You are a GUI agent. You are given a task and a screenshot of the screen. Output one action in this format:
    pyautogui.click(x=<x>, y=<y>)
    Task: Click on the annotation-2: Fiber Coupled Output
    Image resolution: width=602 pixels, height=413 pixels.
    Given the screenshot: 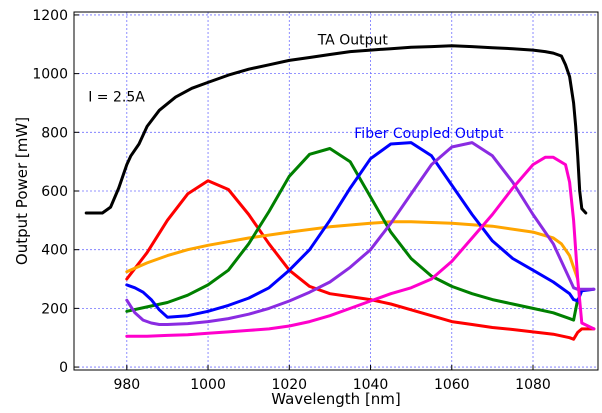 What is the action you would take?
    pyautogui.click(x=429, y=134)
    